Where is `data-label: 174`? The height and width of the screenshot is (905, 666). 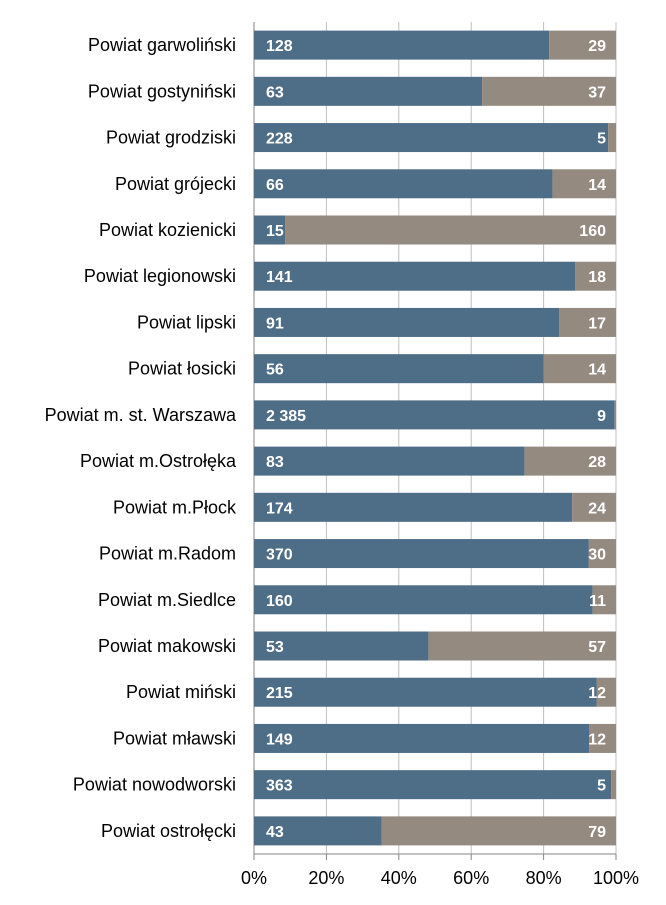 data-label: 174 is located at coordinates (279, 508).